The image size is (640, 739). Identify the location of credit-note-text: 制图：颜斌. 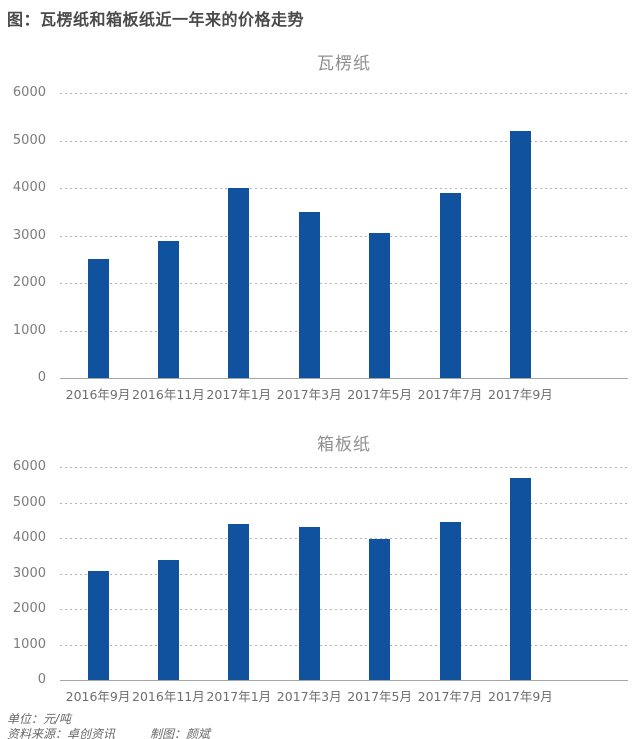
(180, 733).